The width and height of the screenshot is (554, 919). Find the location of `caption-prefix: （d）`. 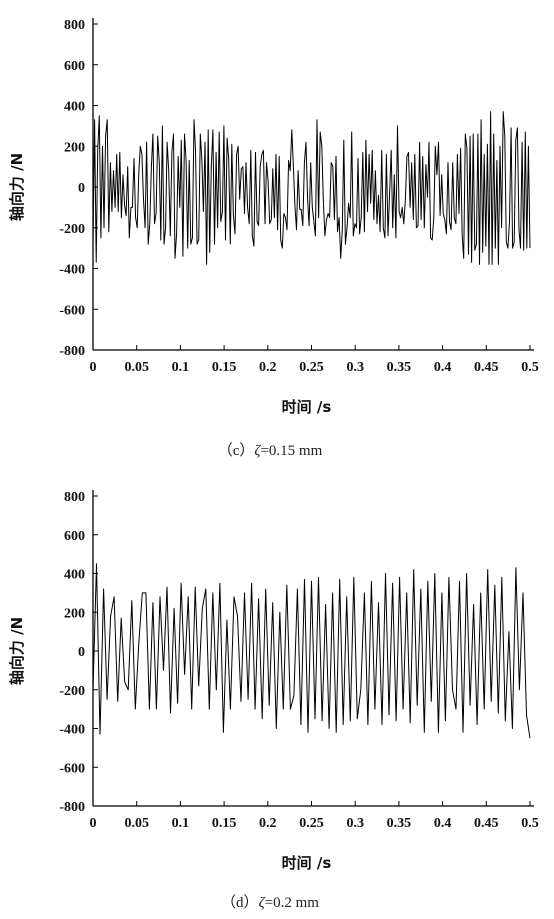

caption-prefix: （d） is located at coordinates (240, 902).